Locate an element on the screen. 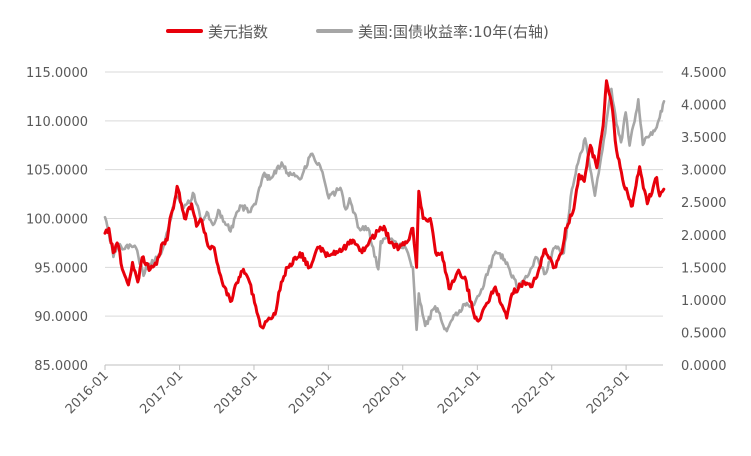 The height and width of the screenshot is (456, 751). left-axis-tick-label: 110.0000 is located at coordinates (57, 122).